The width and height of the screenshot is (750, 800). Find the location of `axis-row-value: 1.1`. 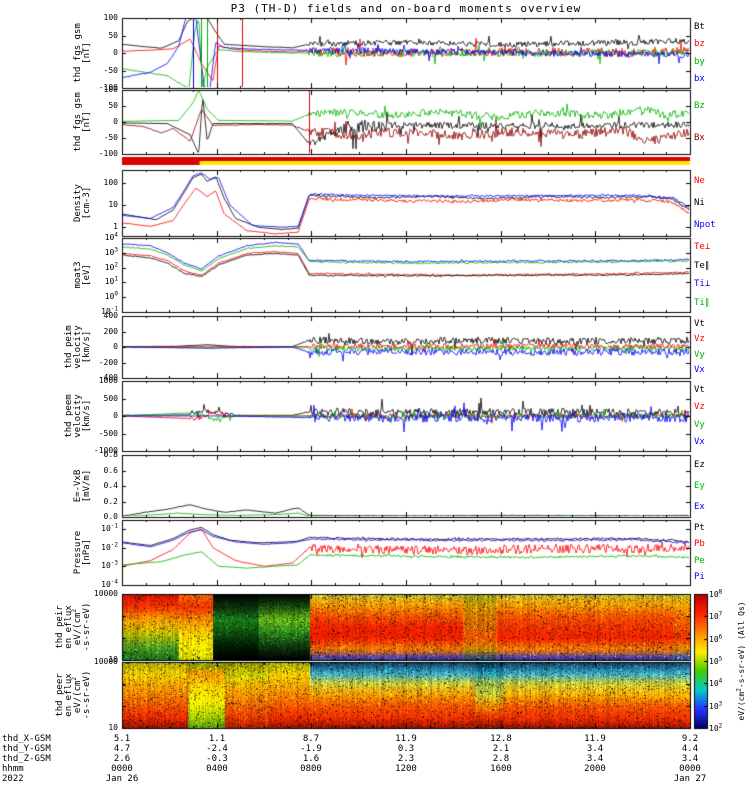

axis-row-value: 1.1 is located at coordinates (217, 739).